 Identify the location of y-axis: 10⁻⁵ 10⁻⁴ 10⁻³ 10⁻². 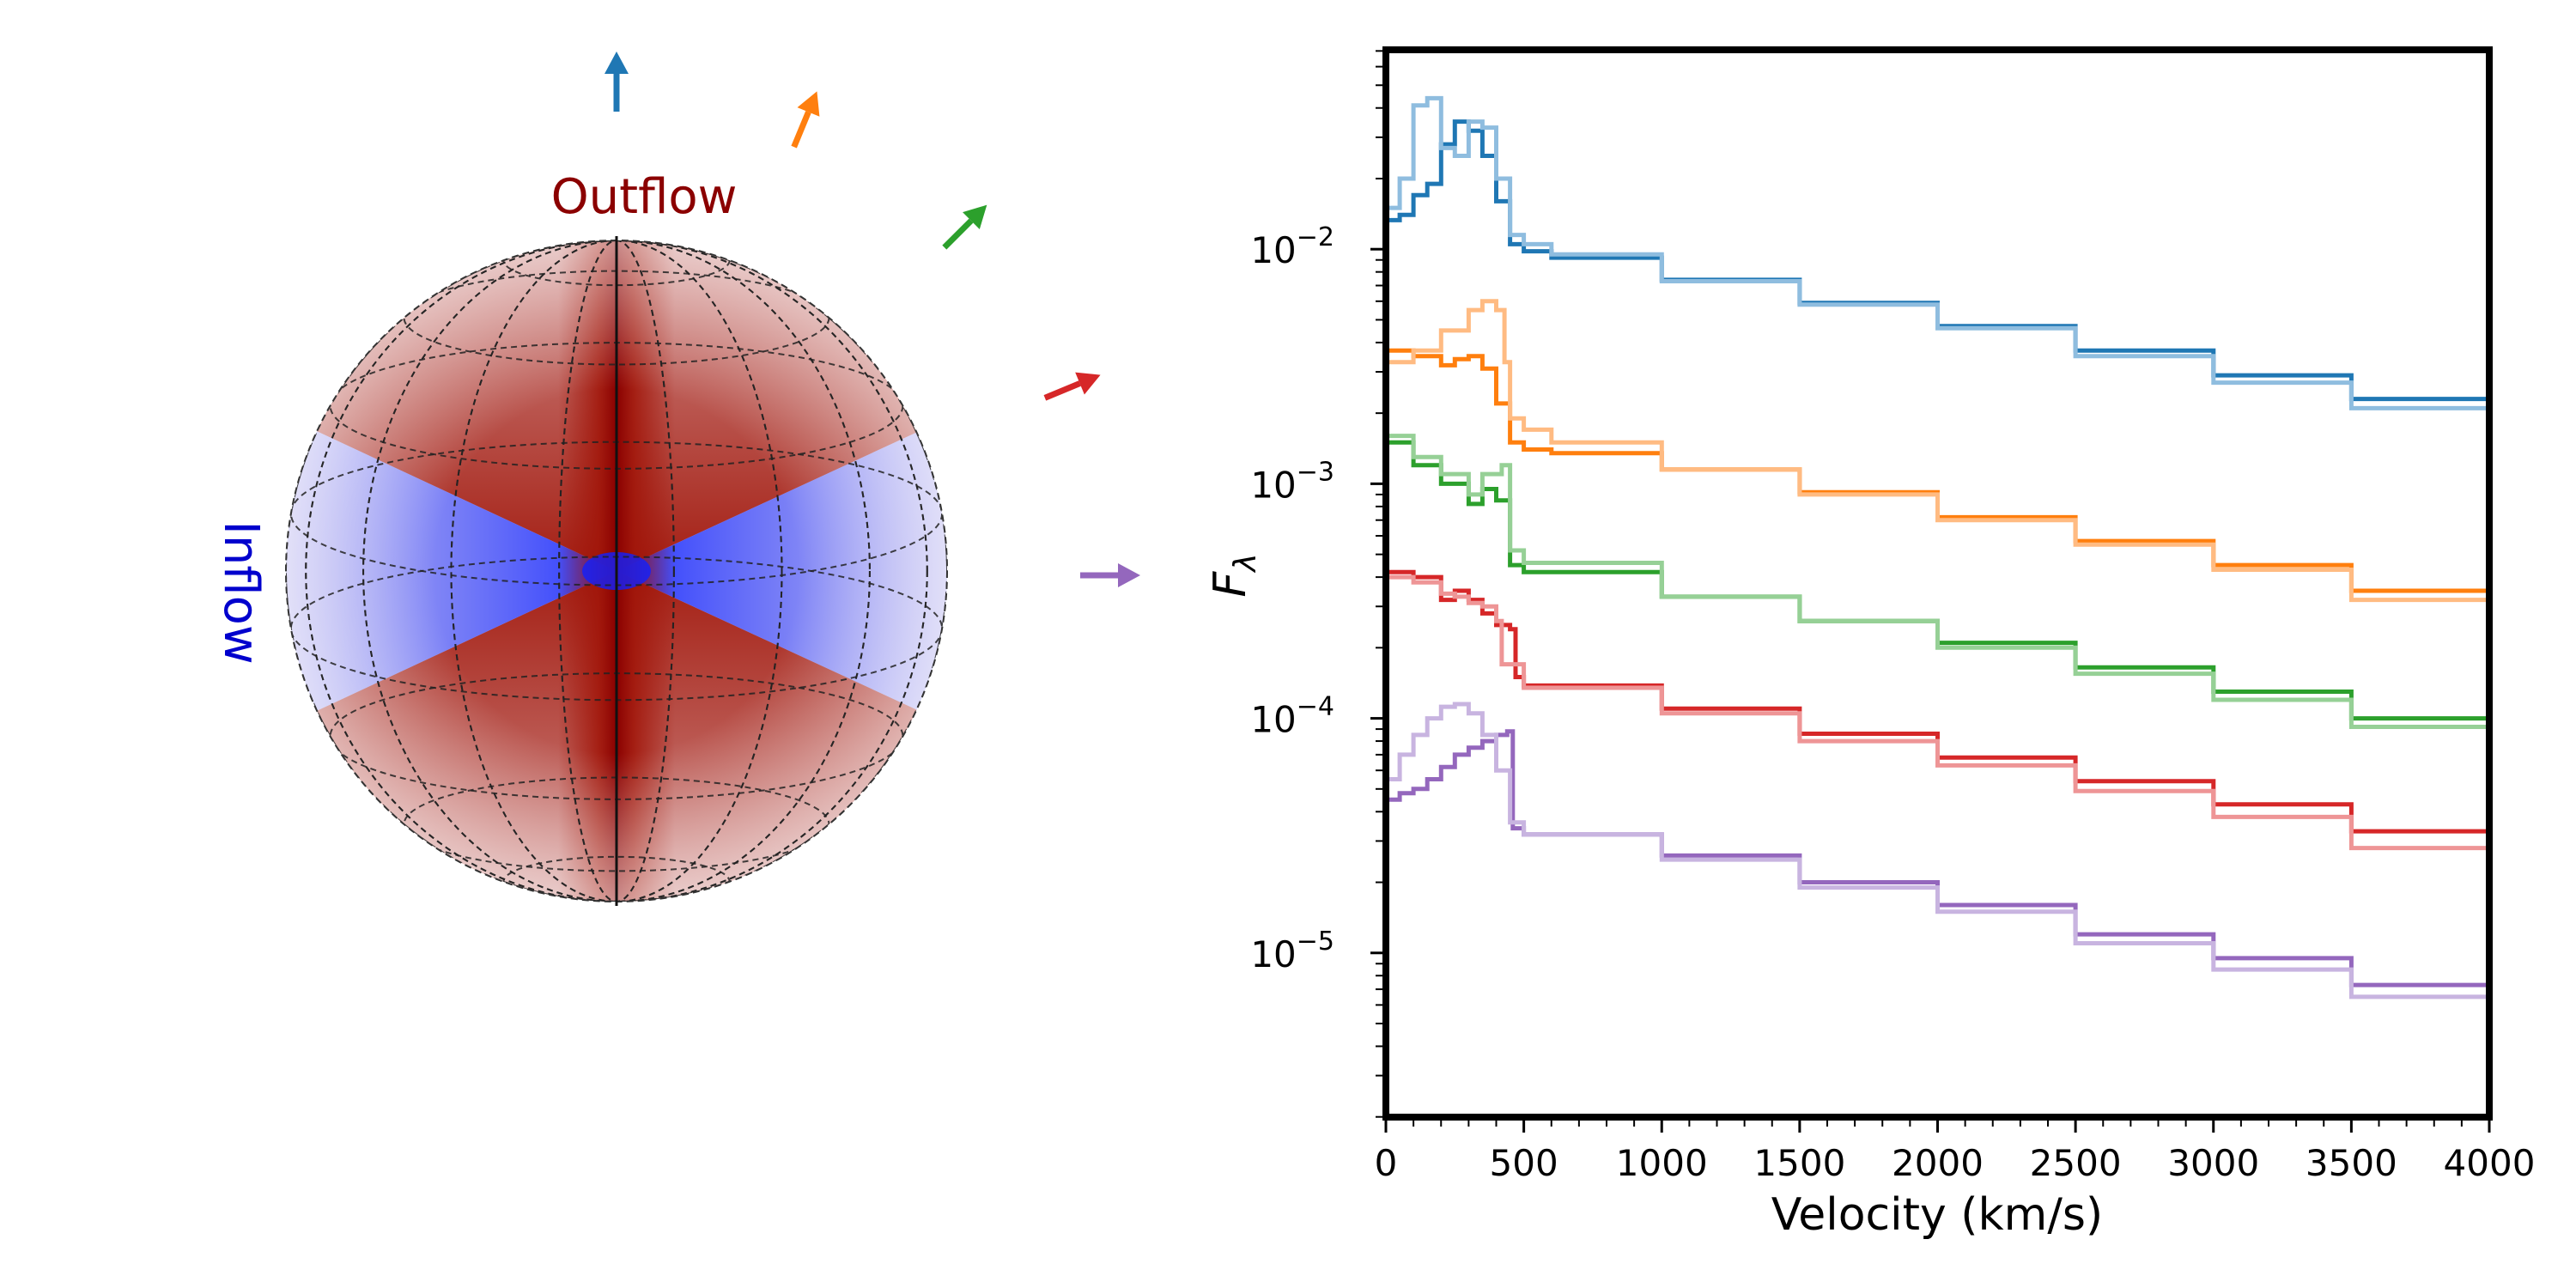
(1316, 584).